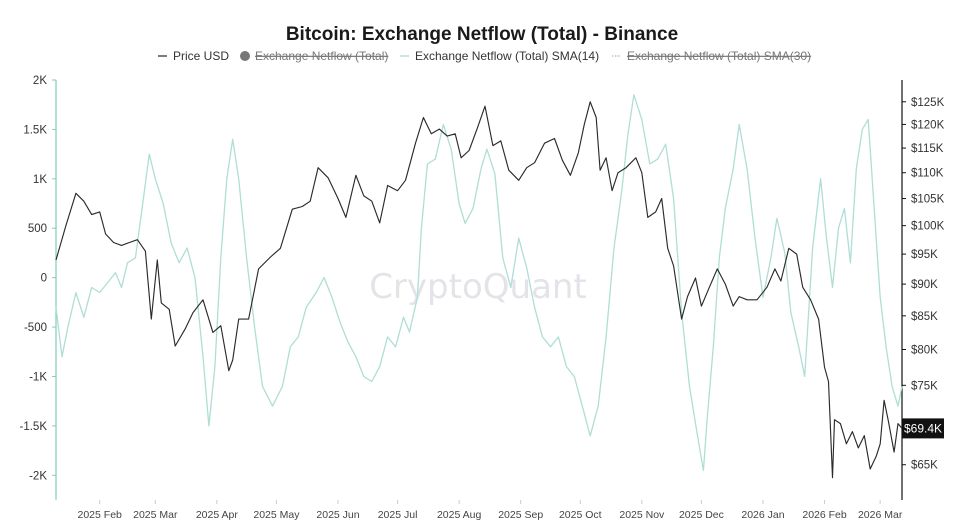 The width and height of the screenshot is (964, 526). I want to click on x-axis-tick-label: 2025 Dec, so click(701, 515).